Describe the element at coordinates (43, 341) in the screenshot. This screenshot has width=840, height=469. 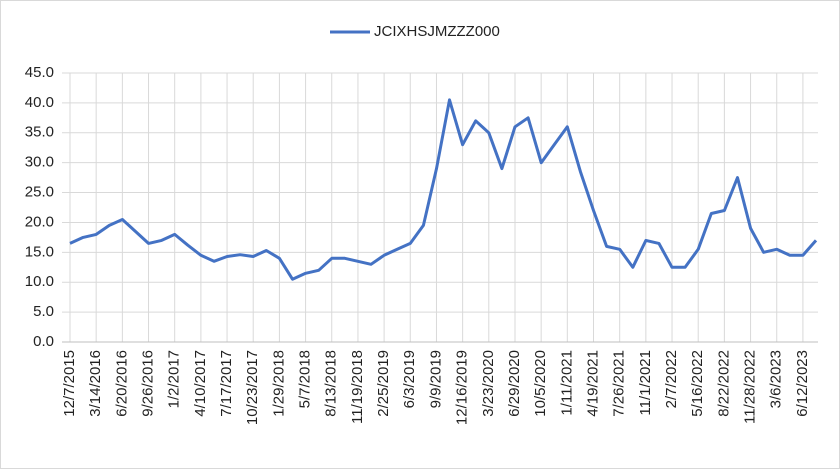
I see `y-tick-label: 0.0` at that location.